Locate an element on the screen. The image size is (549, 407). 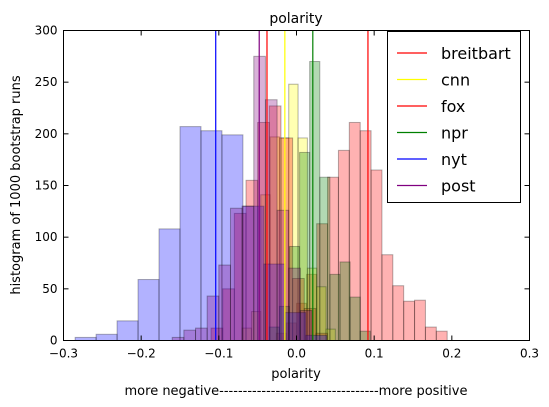
x-tick-label: 0.1 is located at coordinates (374, 354).